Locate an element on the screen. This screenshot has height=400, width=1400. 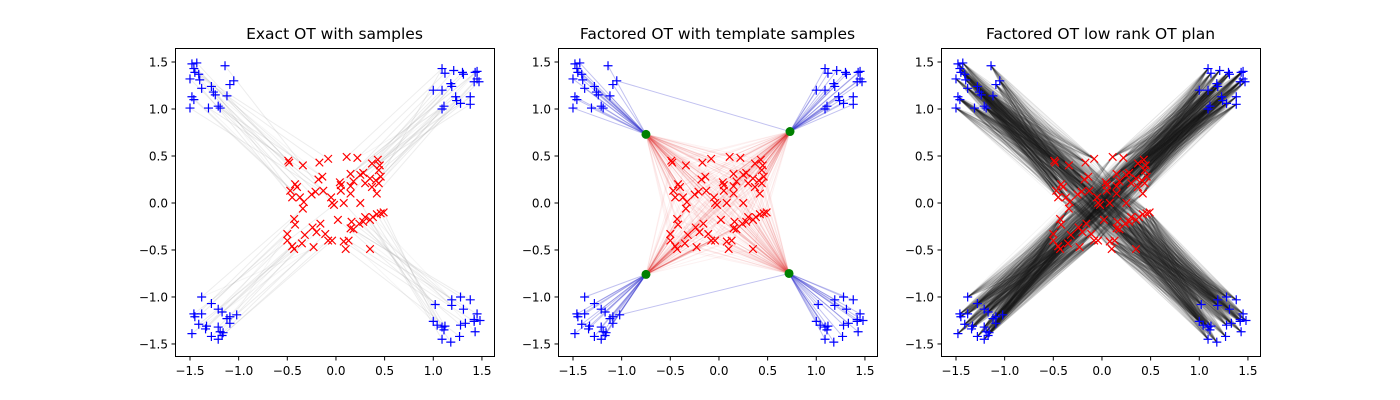
y-tick-label: −1.0 is located at coordinates (919, 297).